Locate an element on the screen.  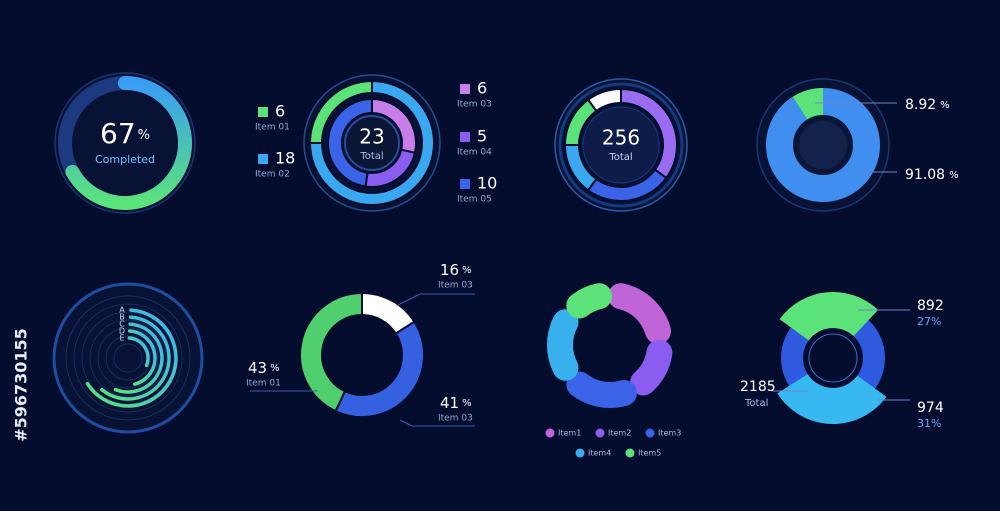
label: A is located at coordinates (122, 310).